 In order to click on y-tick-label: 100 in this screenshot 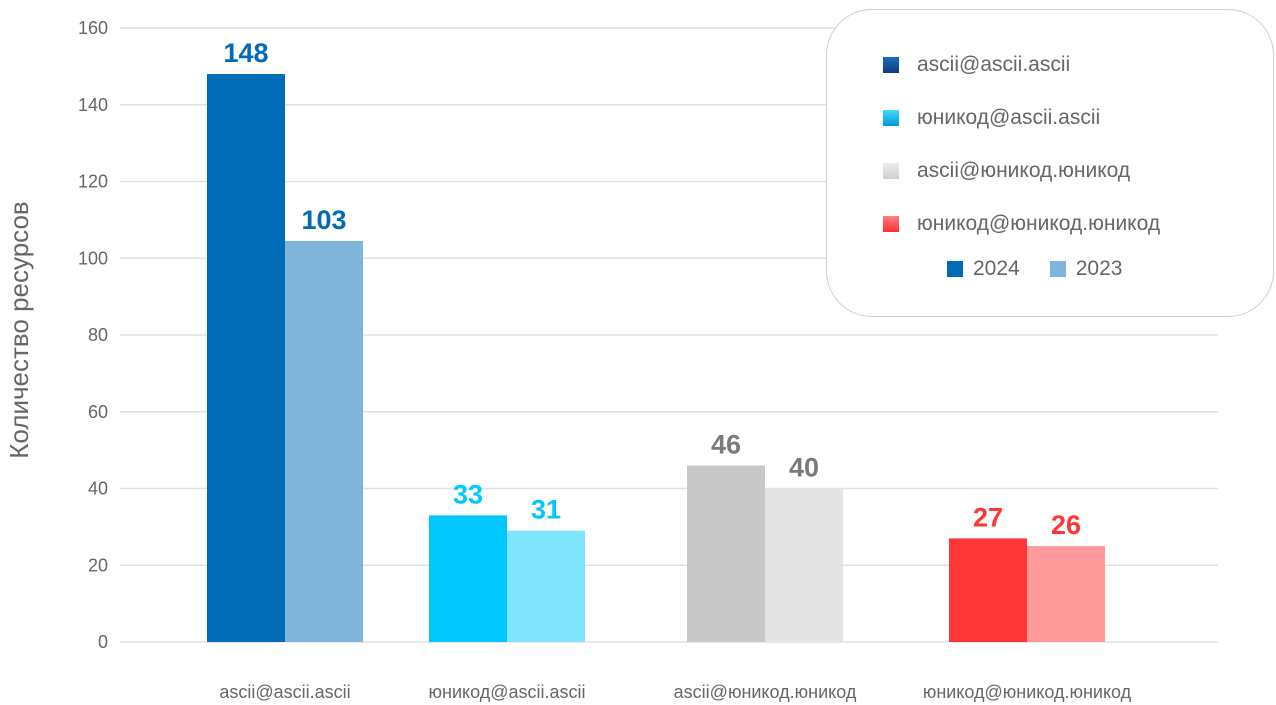, I will do `click(93, 258)`.